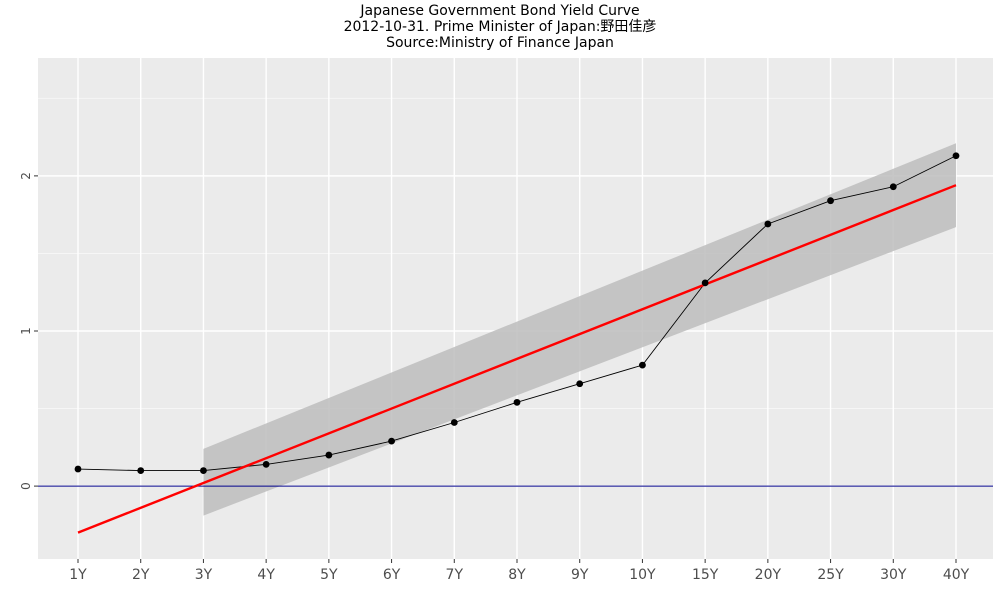  Describe the element at coordinates (580, 575) in the screenshot. I see `x-tick-label: 9Y` at that location.